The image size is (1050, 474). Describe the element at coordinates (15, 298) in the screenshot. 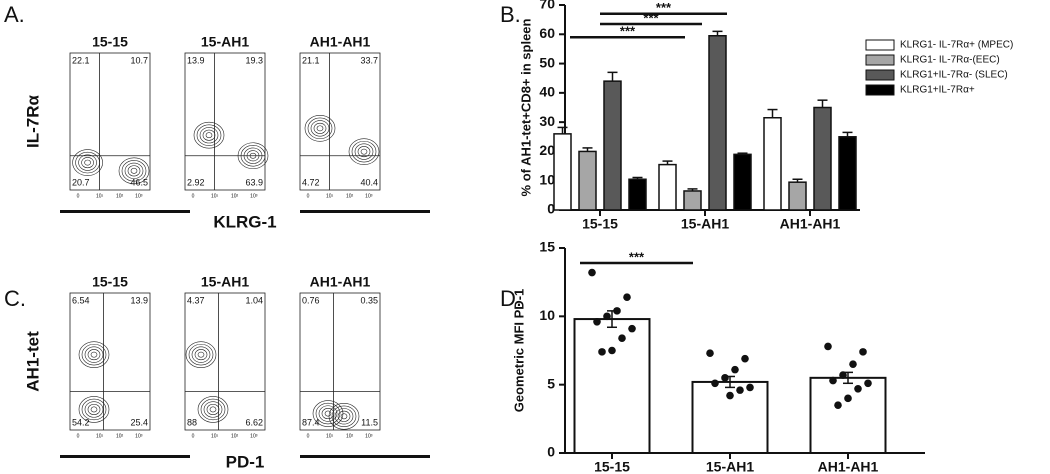

I see `panel-letter: C.` at that location.